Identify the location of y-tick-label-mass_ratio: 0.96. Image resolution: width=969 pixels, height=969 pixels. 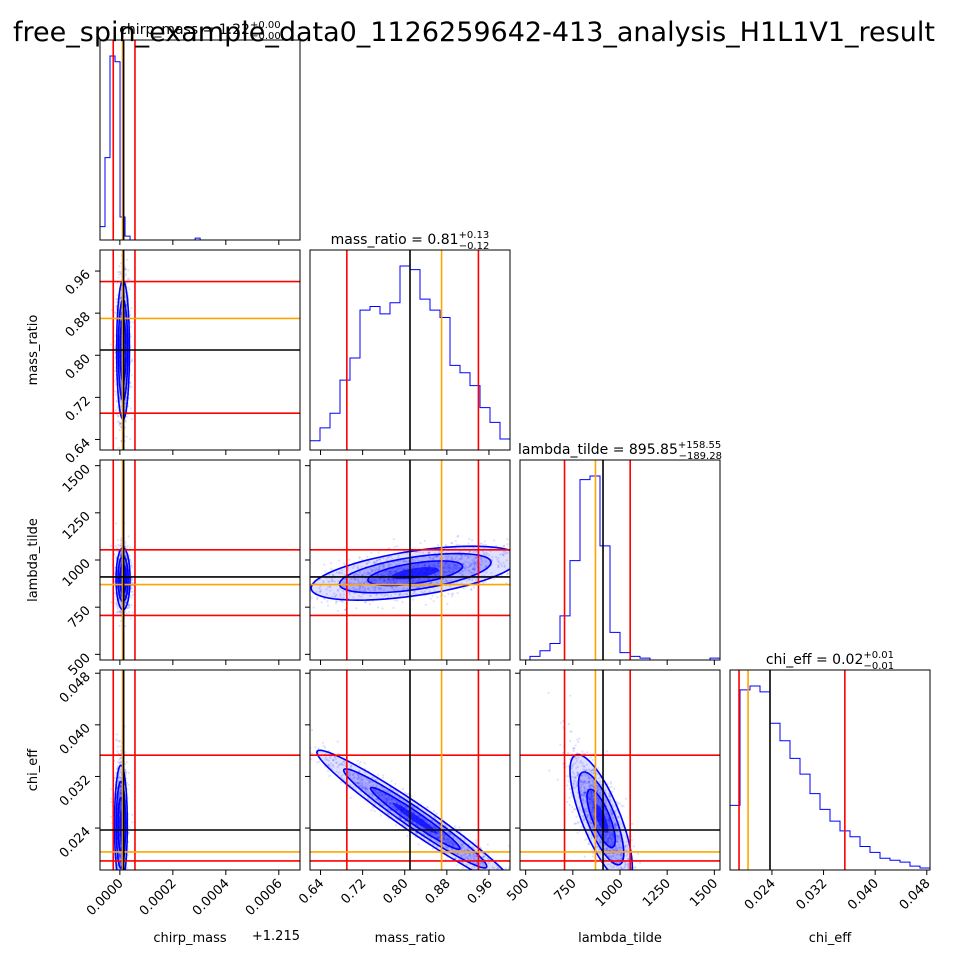
(78, 282).